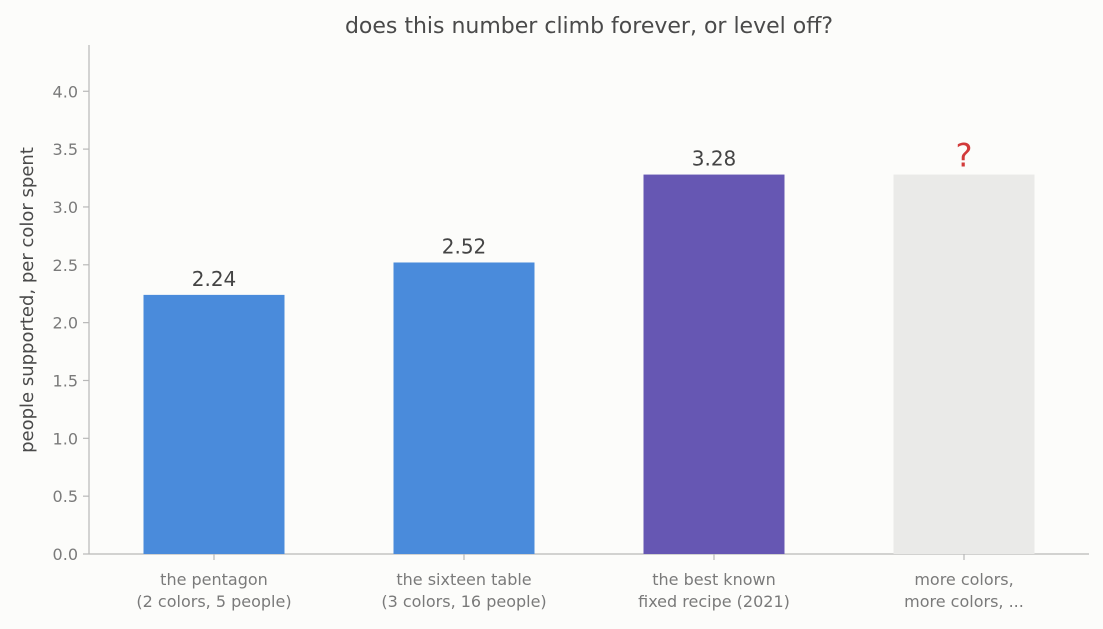 The image size is (1103, 629). I want to click on y-tick-label: 3.5, so click(65, 149).